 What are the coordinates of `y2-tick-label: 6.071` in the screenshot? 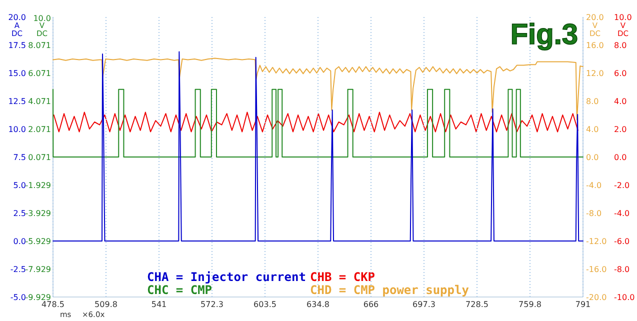 It's located at (39, 73).